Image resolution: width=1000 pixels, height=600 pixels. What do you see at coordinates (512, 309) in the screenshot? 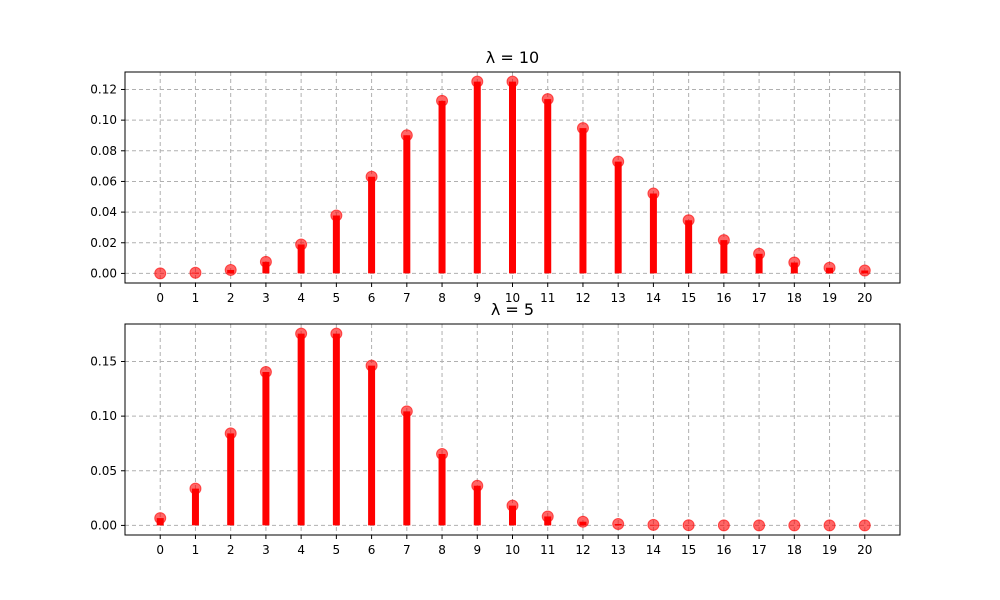
I see `chart-title: λ = 5` at bounding box center [512, 309].